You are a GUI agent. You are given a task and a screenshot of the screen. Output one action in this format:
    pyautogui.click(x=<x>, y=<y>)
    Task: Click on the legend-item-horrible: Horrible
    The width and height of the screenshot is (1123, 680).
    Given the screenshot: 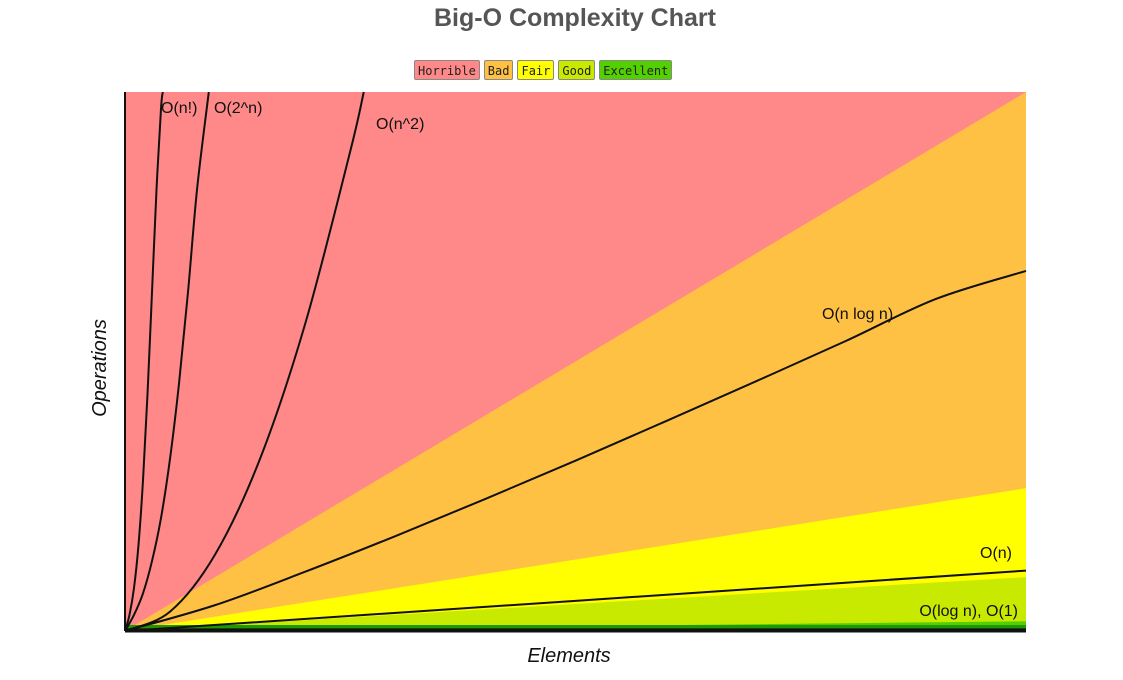 What is the action you would take?
    pyautogui.click(x=447, y=70)
    